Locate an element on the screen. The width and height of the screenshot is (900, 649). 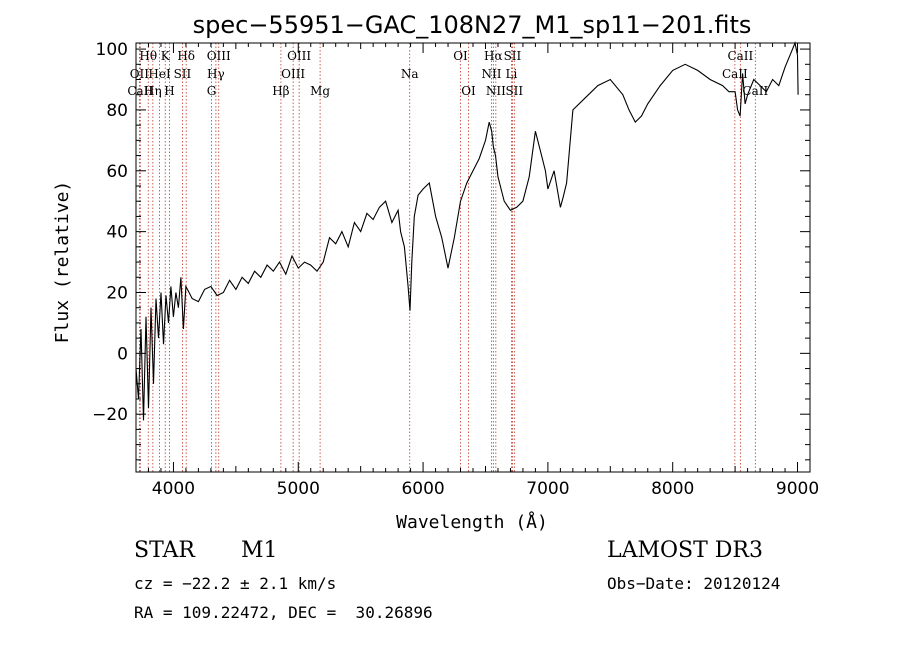
y-tick-label: −20 is located at coordinates (110, 415).